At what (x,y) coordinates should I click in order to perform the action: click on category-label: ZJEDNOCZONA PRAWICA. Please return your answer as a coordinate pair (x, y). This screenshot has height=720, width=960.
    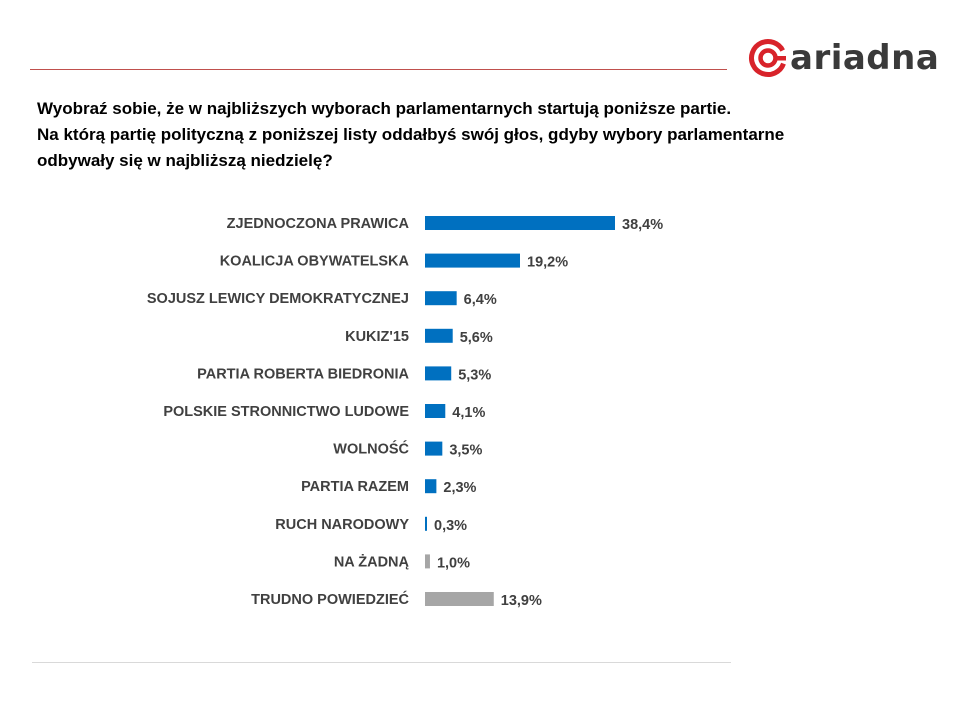
    Looking at the image, I should click on (318, 224).